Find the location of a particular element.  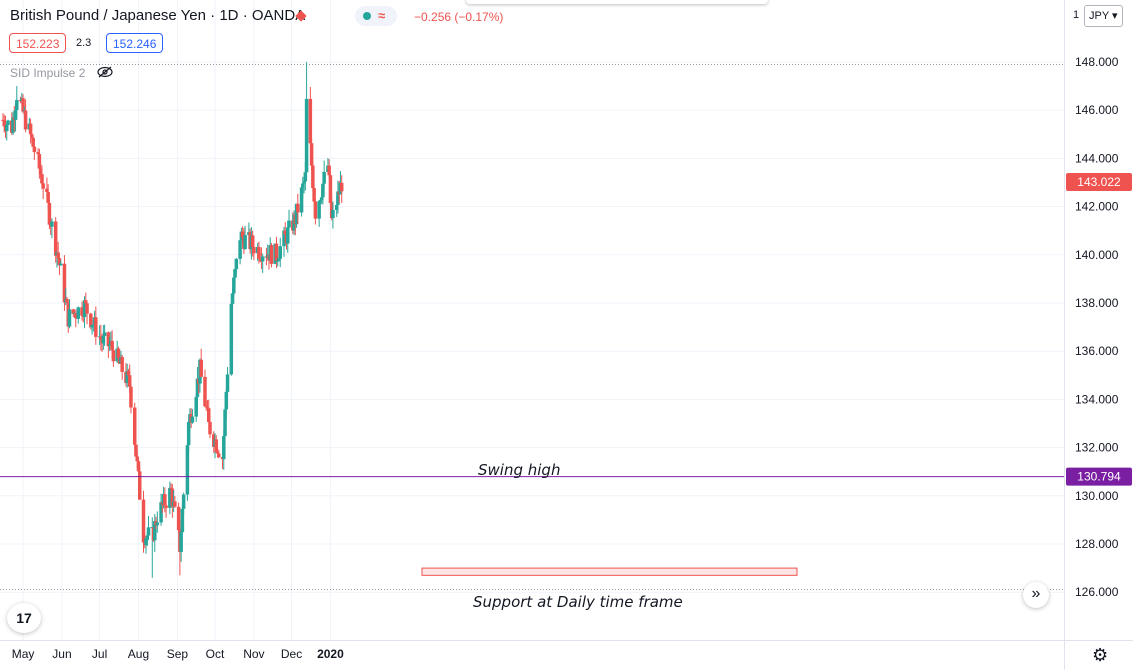

tradingview-logo-icon: 17 is located at coordinates (24, 618).